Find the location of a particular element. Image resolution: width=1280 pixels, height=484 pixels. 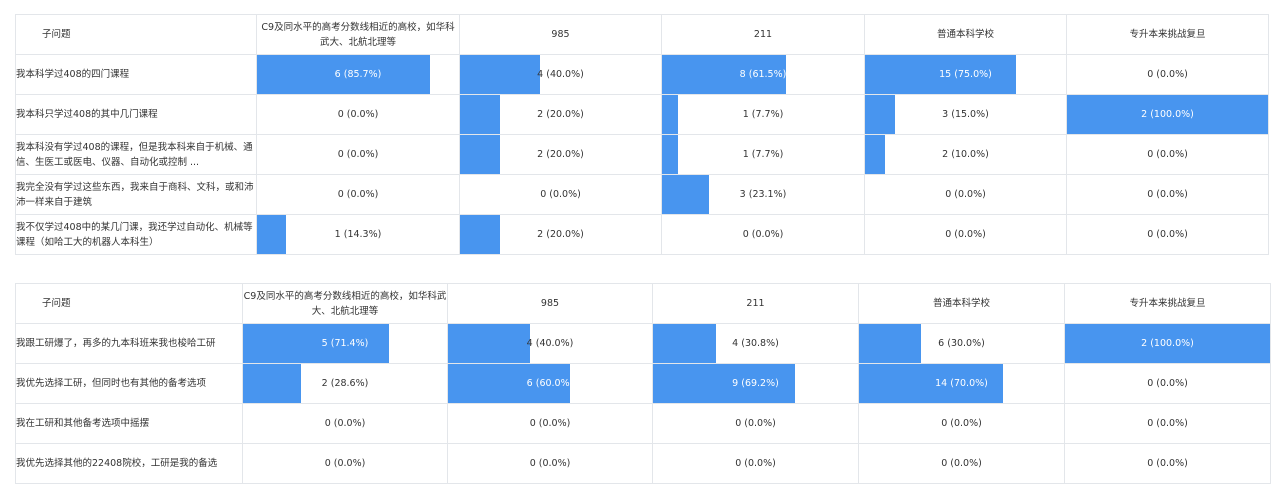

value-text: 1 (14.3%) is located at coordinates (358, 234).